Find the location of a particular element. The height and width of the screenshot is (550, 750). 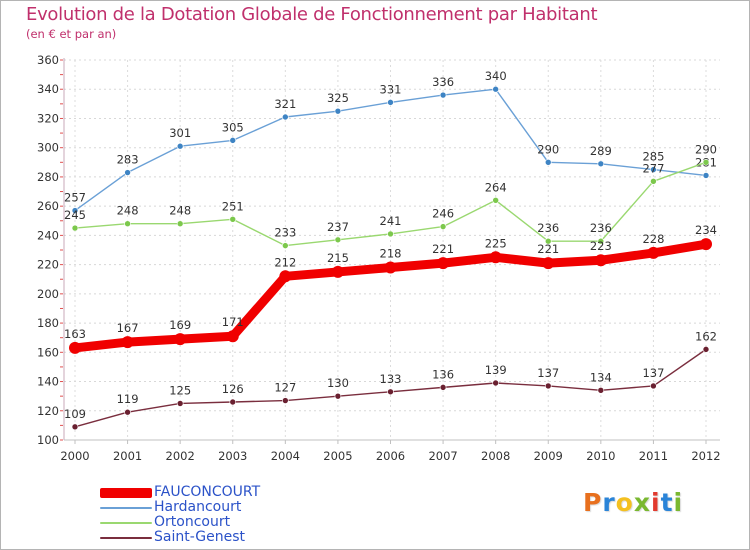

y-tick-label: 280 is located at coordinates (48, 177).